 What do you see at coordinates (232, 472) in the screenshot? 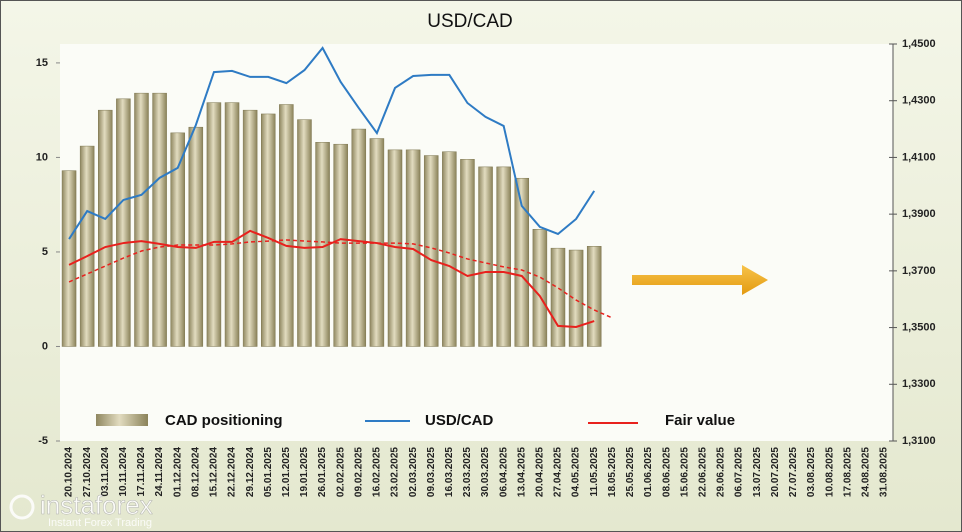
I see `x-tick-label: 22.12.2024` at bounding box center [232, 472].